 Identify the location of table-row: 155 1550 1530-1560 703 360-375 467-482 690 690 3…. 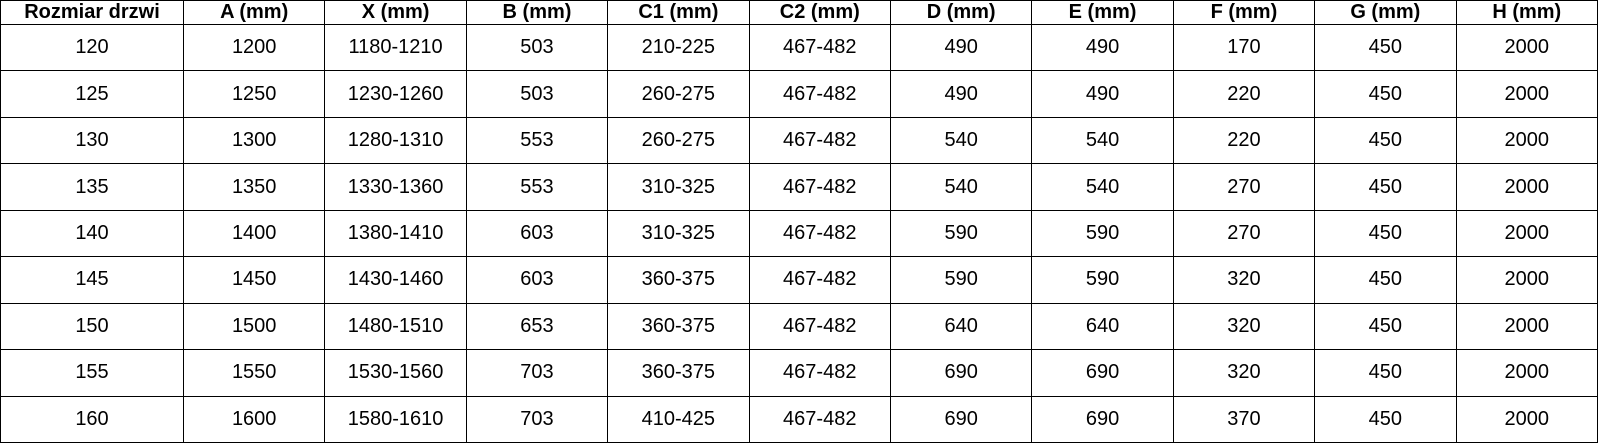
(799, 373).